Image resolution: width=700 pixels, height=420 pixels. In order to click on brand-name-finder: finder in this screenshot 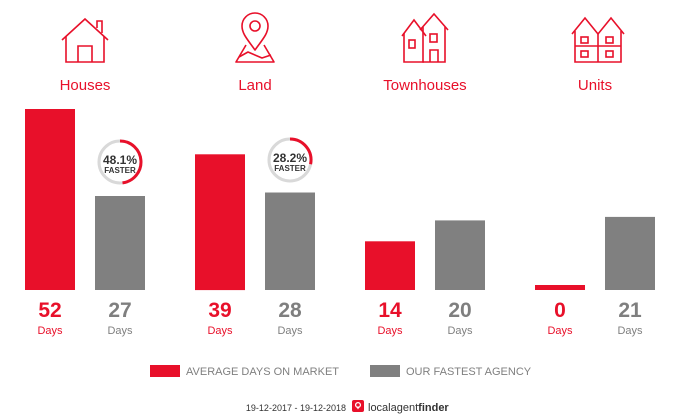, I will do `click(433, 408)`.